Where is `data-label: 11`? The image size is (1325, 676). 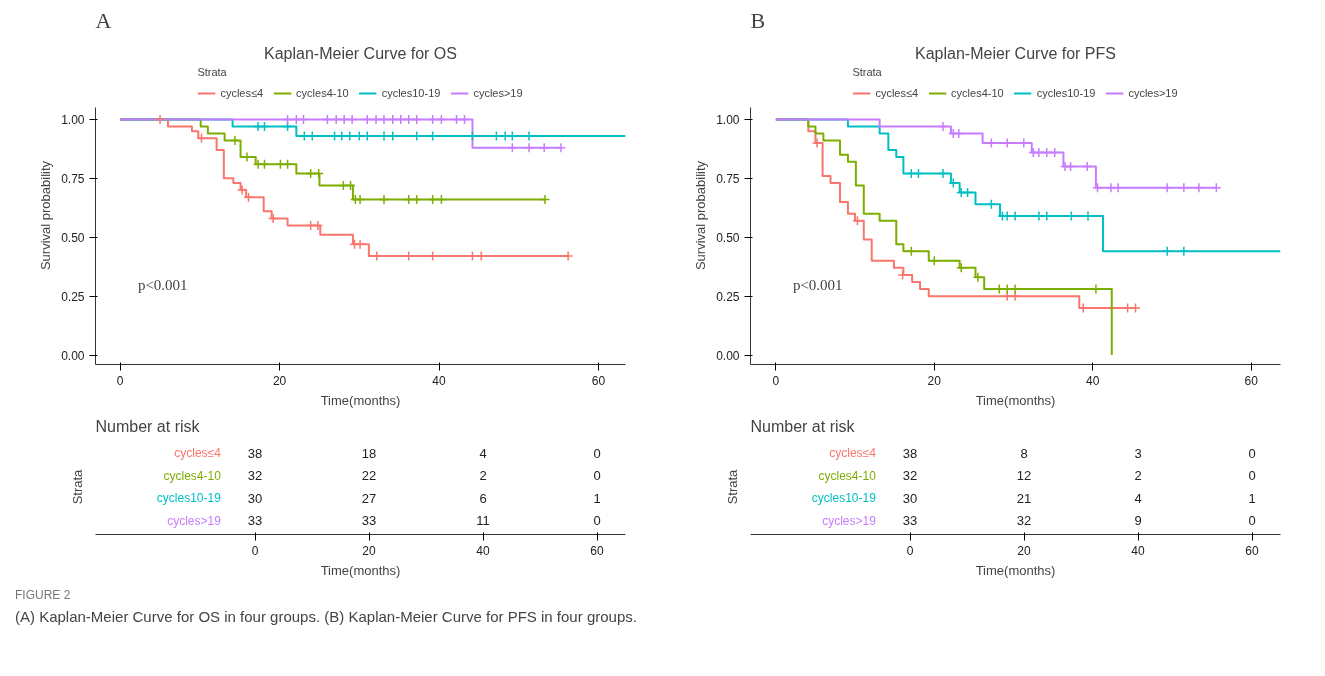
data-label: 11 is located at coordinates (483, 521).